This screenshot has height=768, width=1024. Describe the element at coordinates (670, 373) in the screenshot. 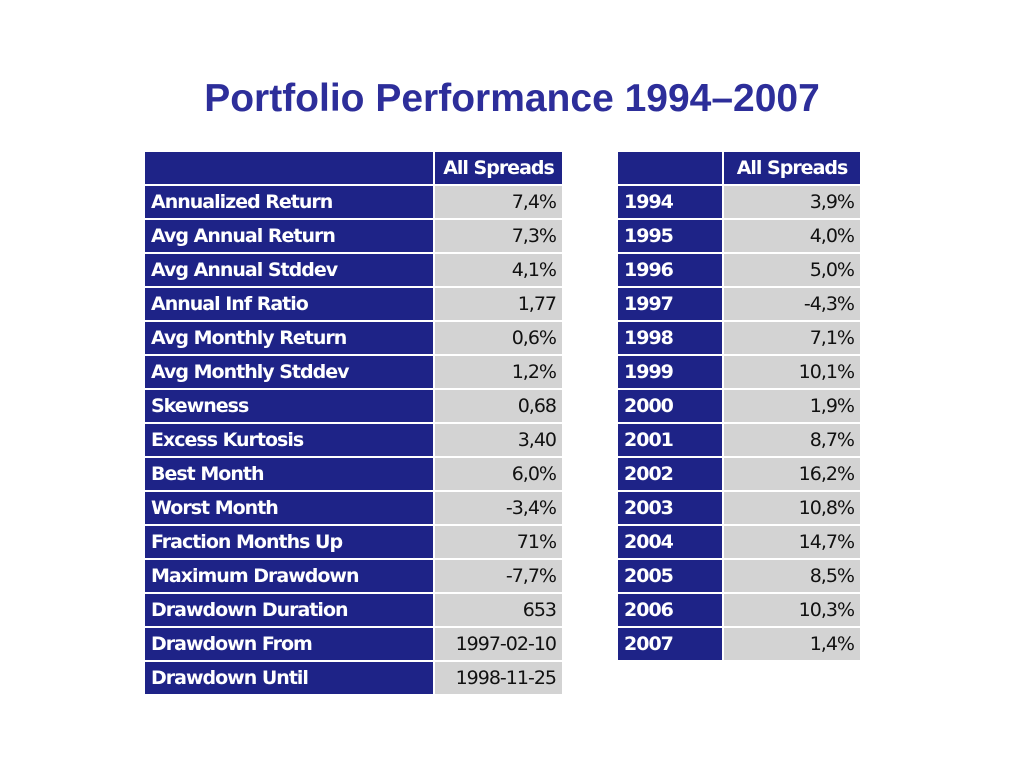

I see `row-label: 1999` at that location.